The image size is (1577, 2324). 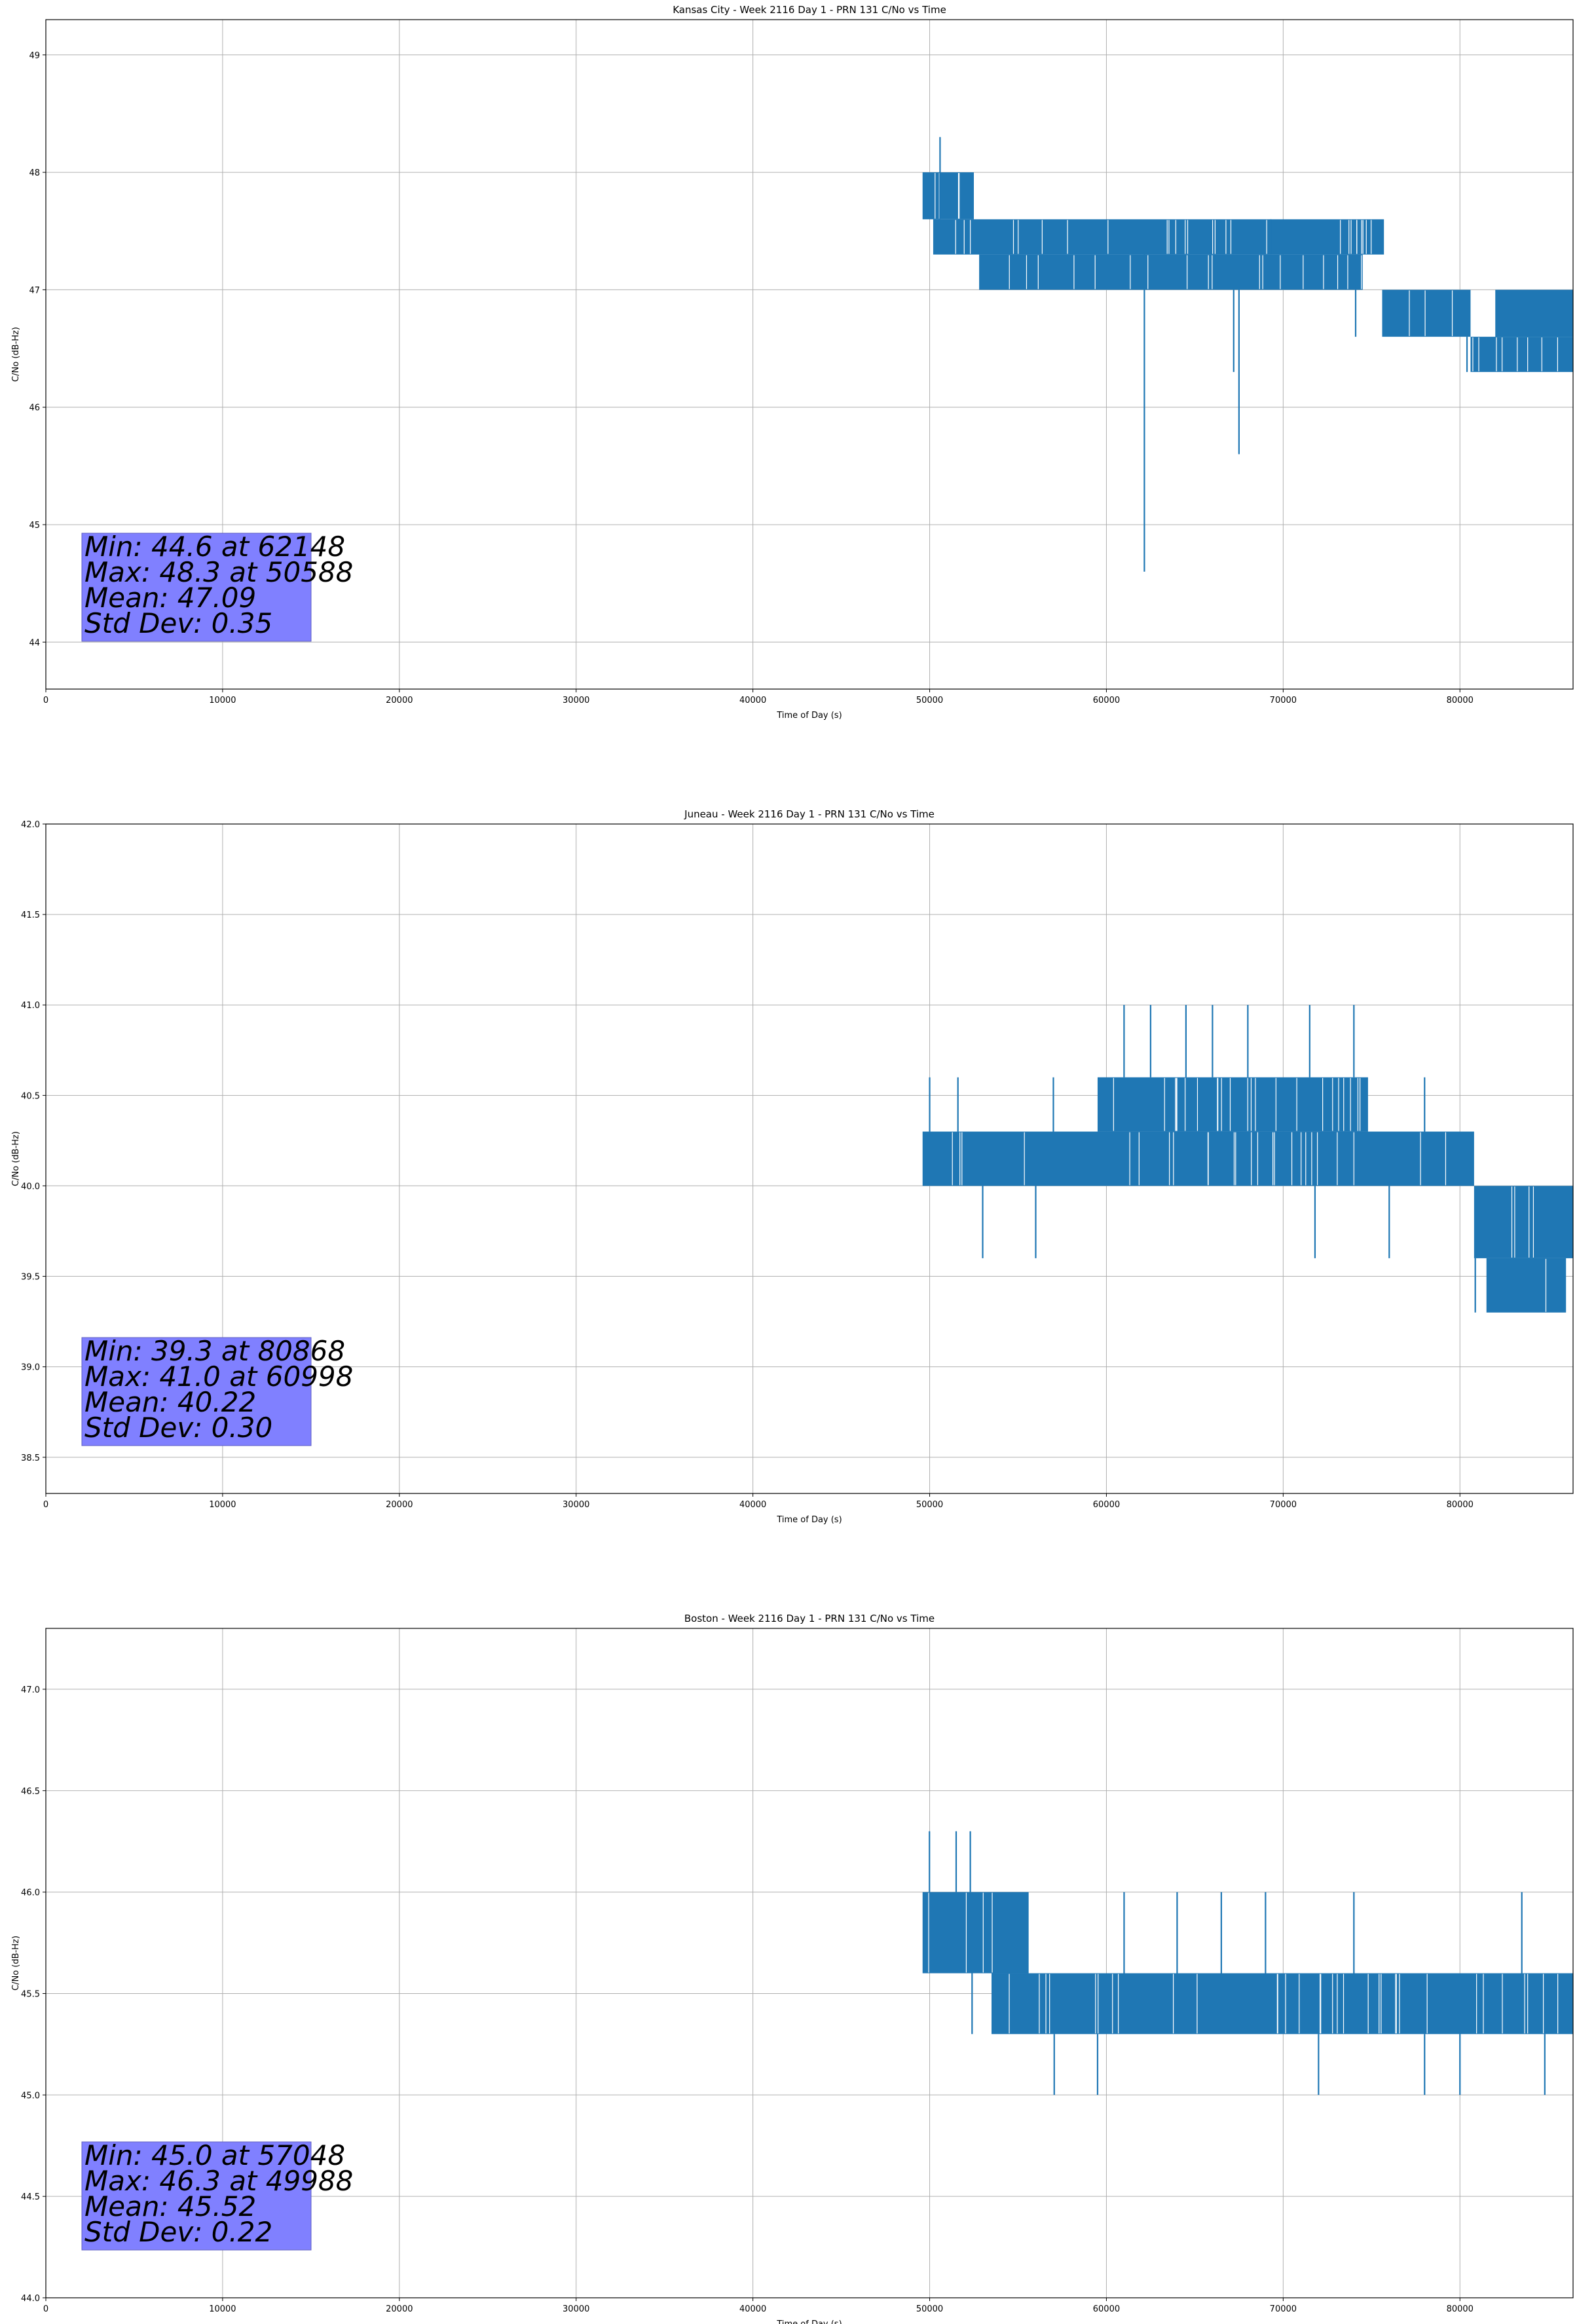 I want to click on y-tick-label: 41.0, so click(x=30, y=1006).